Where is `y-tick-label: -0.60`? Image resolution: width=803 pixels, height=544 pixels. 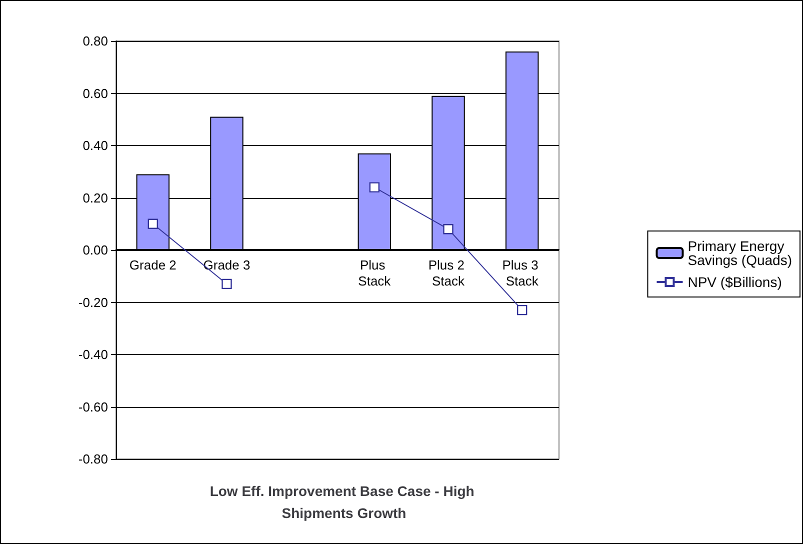 y-tick-label: -0.60 is located at coordinates (93, 406).